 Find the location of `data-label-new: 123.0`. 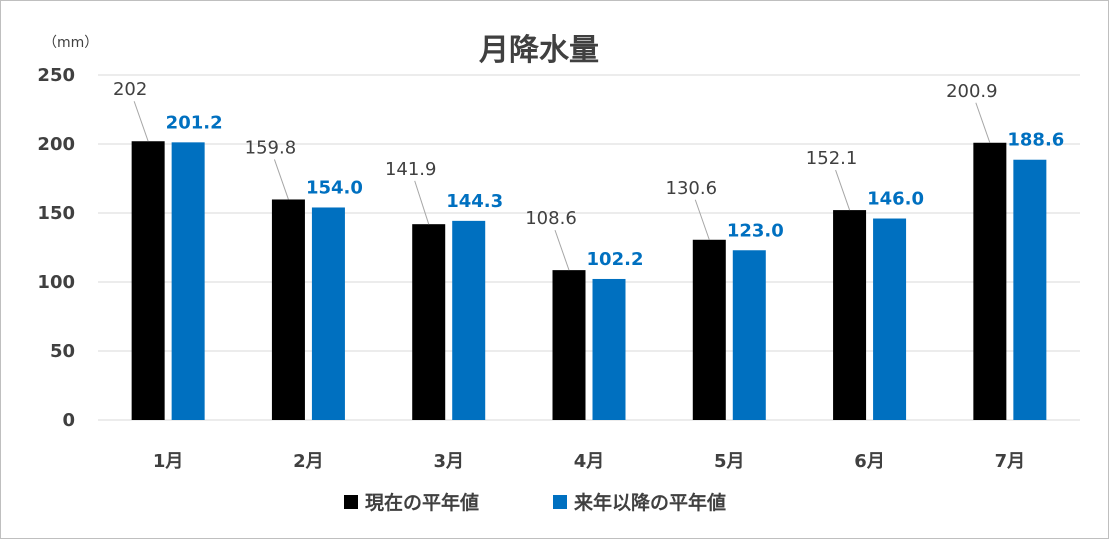

data-label-new: 123.0 is located at coordinates (755, 230).